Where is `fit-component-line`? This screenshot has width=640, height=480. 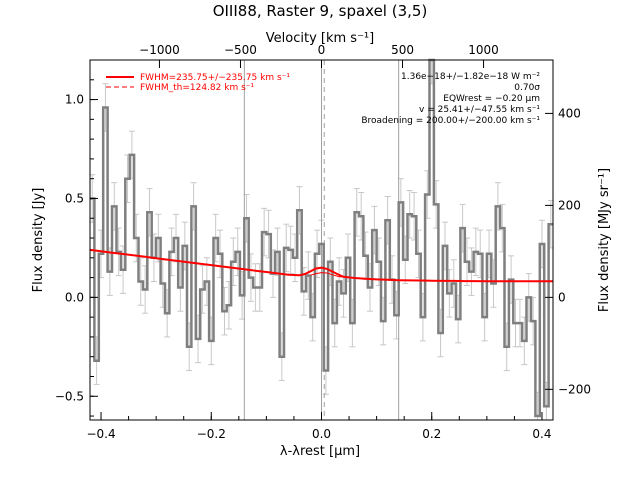 fit-component-line is located at coordinates (327, 275).